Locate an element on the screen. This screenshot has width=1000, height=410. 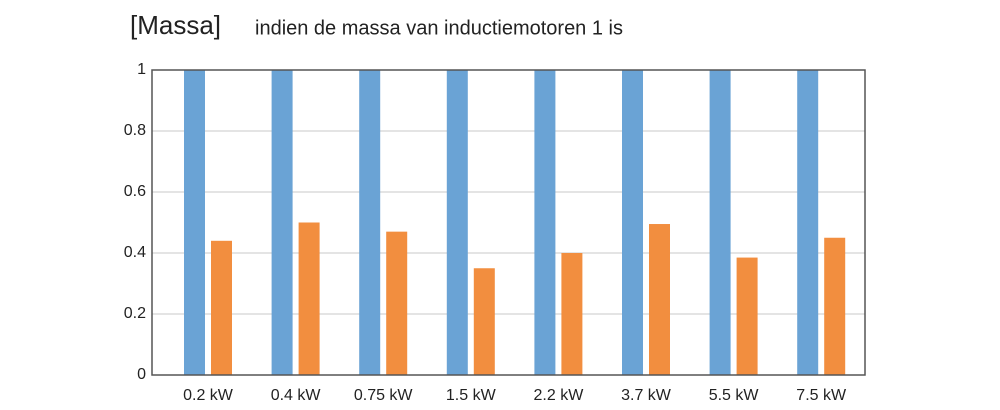
x-tick-label: 0.4 kW is located at coordinates (296, 395).